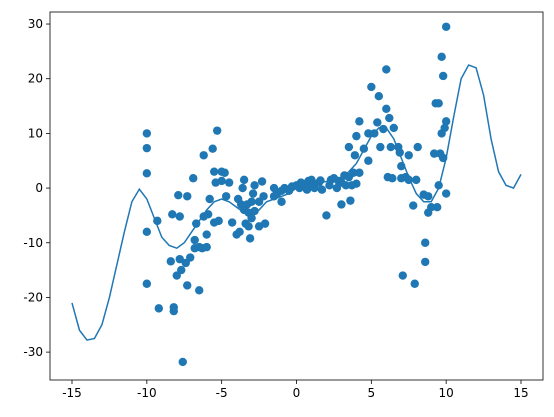 The image size is (554, 417). Describe the element at coordinates (372, 393) in the screenshot. I see `x-tick-label: 5` at that location.